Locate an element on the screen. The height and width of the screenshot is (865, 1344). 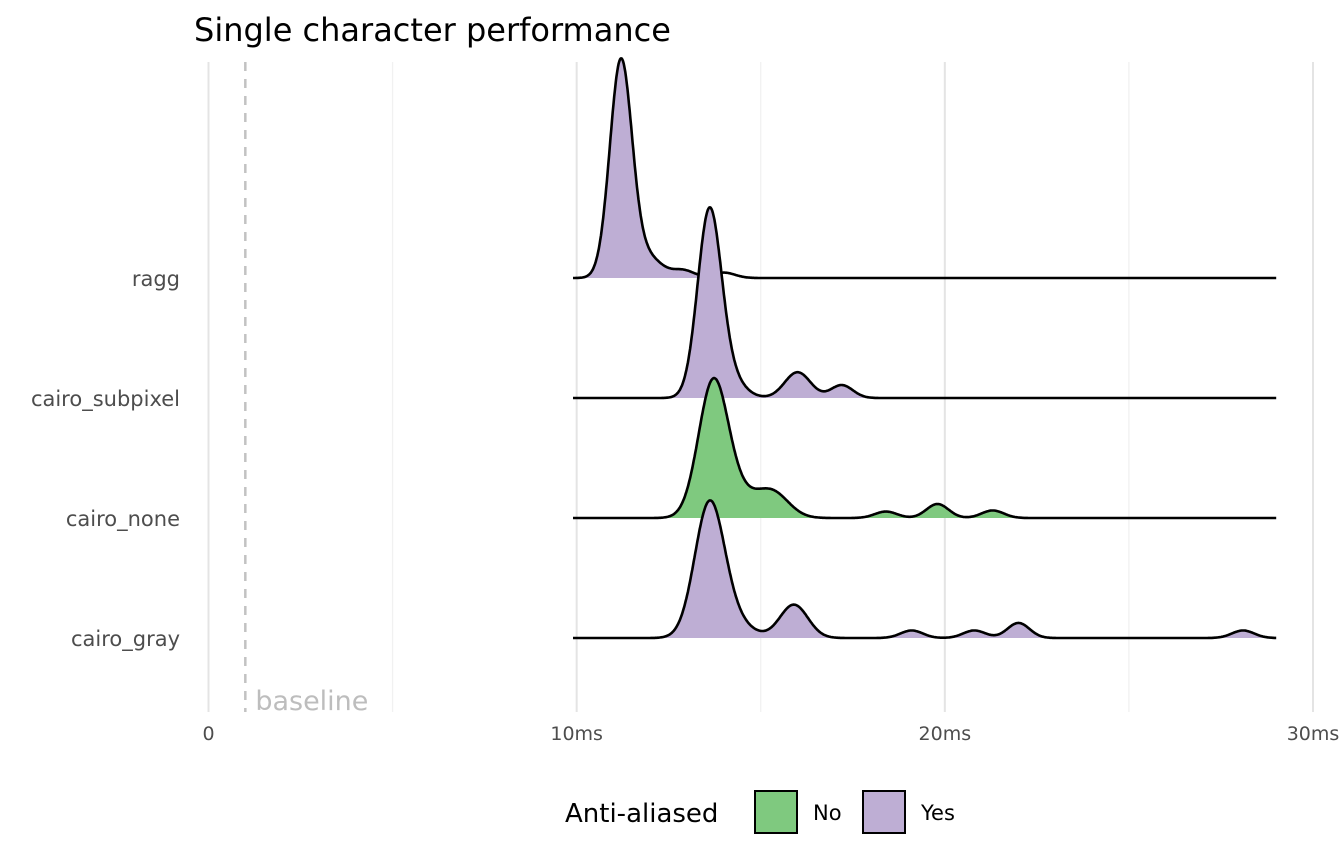
y-tick-label-cairo-none: cairo_none is located at coordinates (123, 519).